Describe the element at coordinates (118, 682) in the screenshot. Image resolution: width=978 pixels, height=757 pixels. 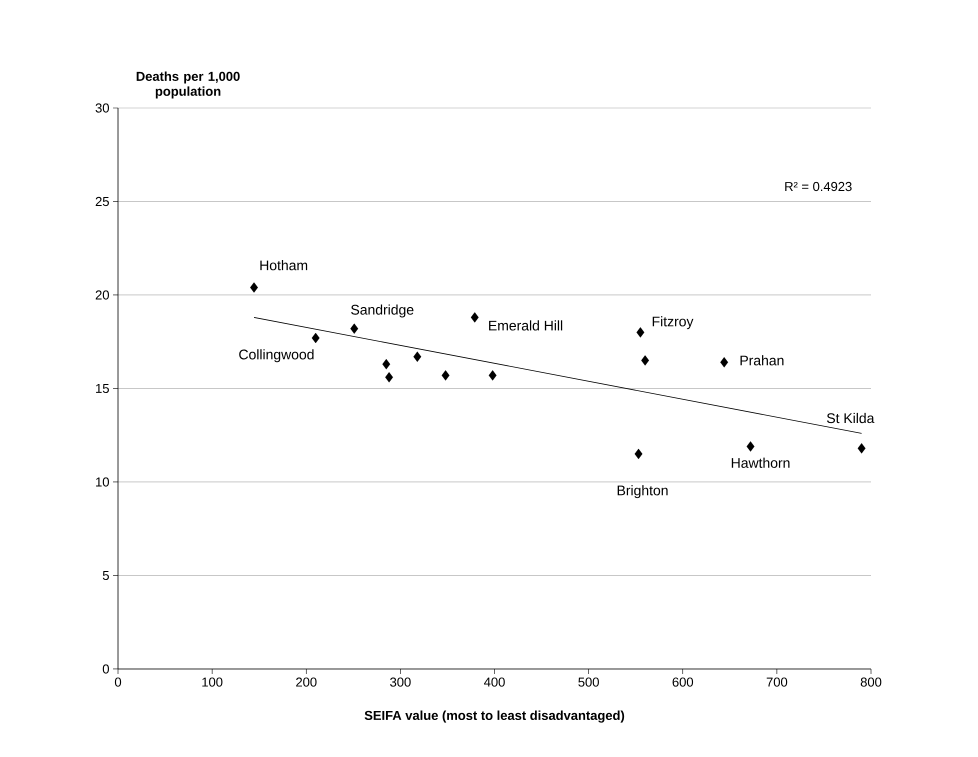
I see `x-tick-label: 0` at that location.